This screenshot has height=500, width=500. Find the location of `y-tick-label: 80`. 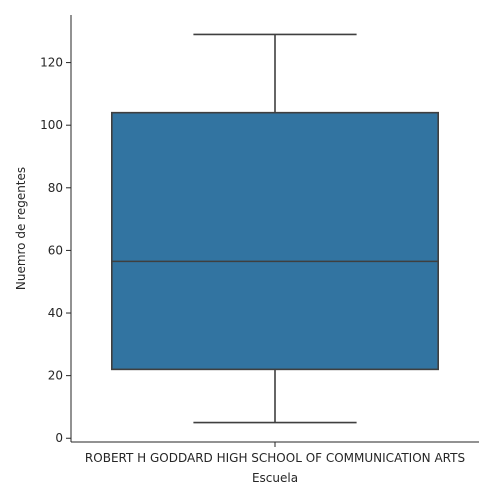

y-tick-label: 80 is located at coordinates (55, 188).